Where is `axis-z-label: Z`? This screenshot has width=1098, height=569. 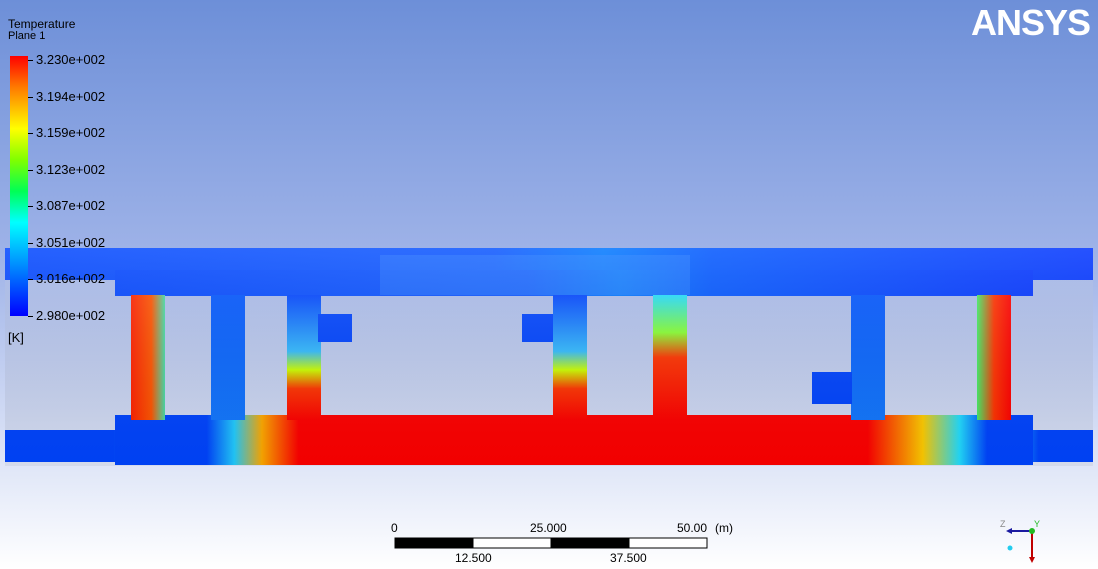
axis-z-label: Z is located at coordinates (1003, 524).